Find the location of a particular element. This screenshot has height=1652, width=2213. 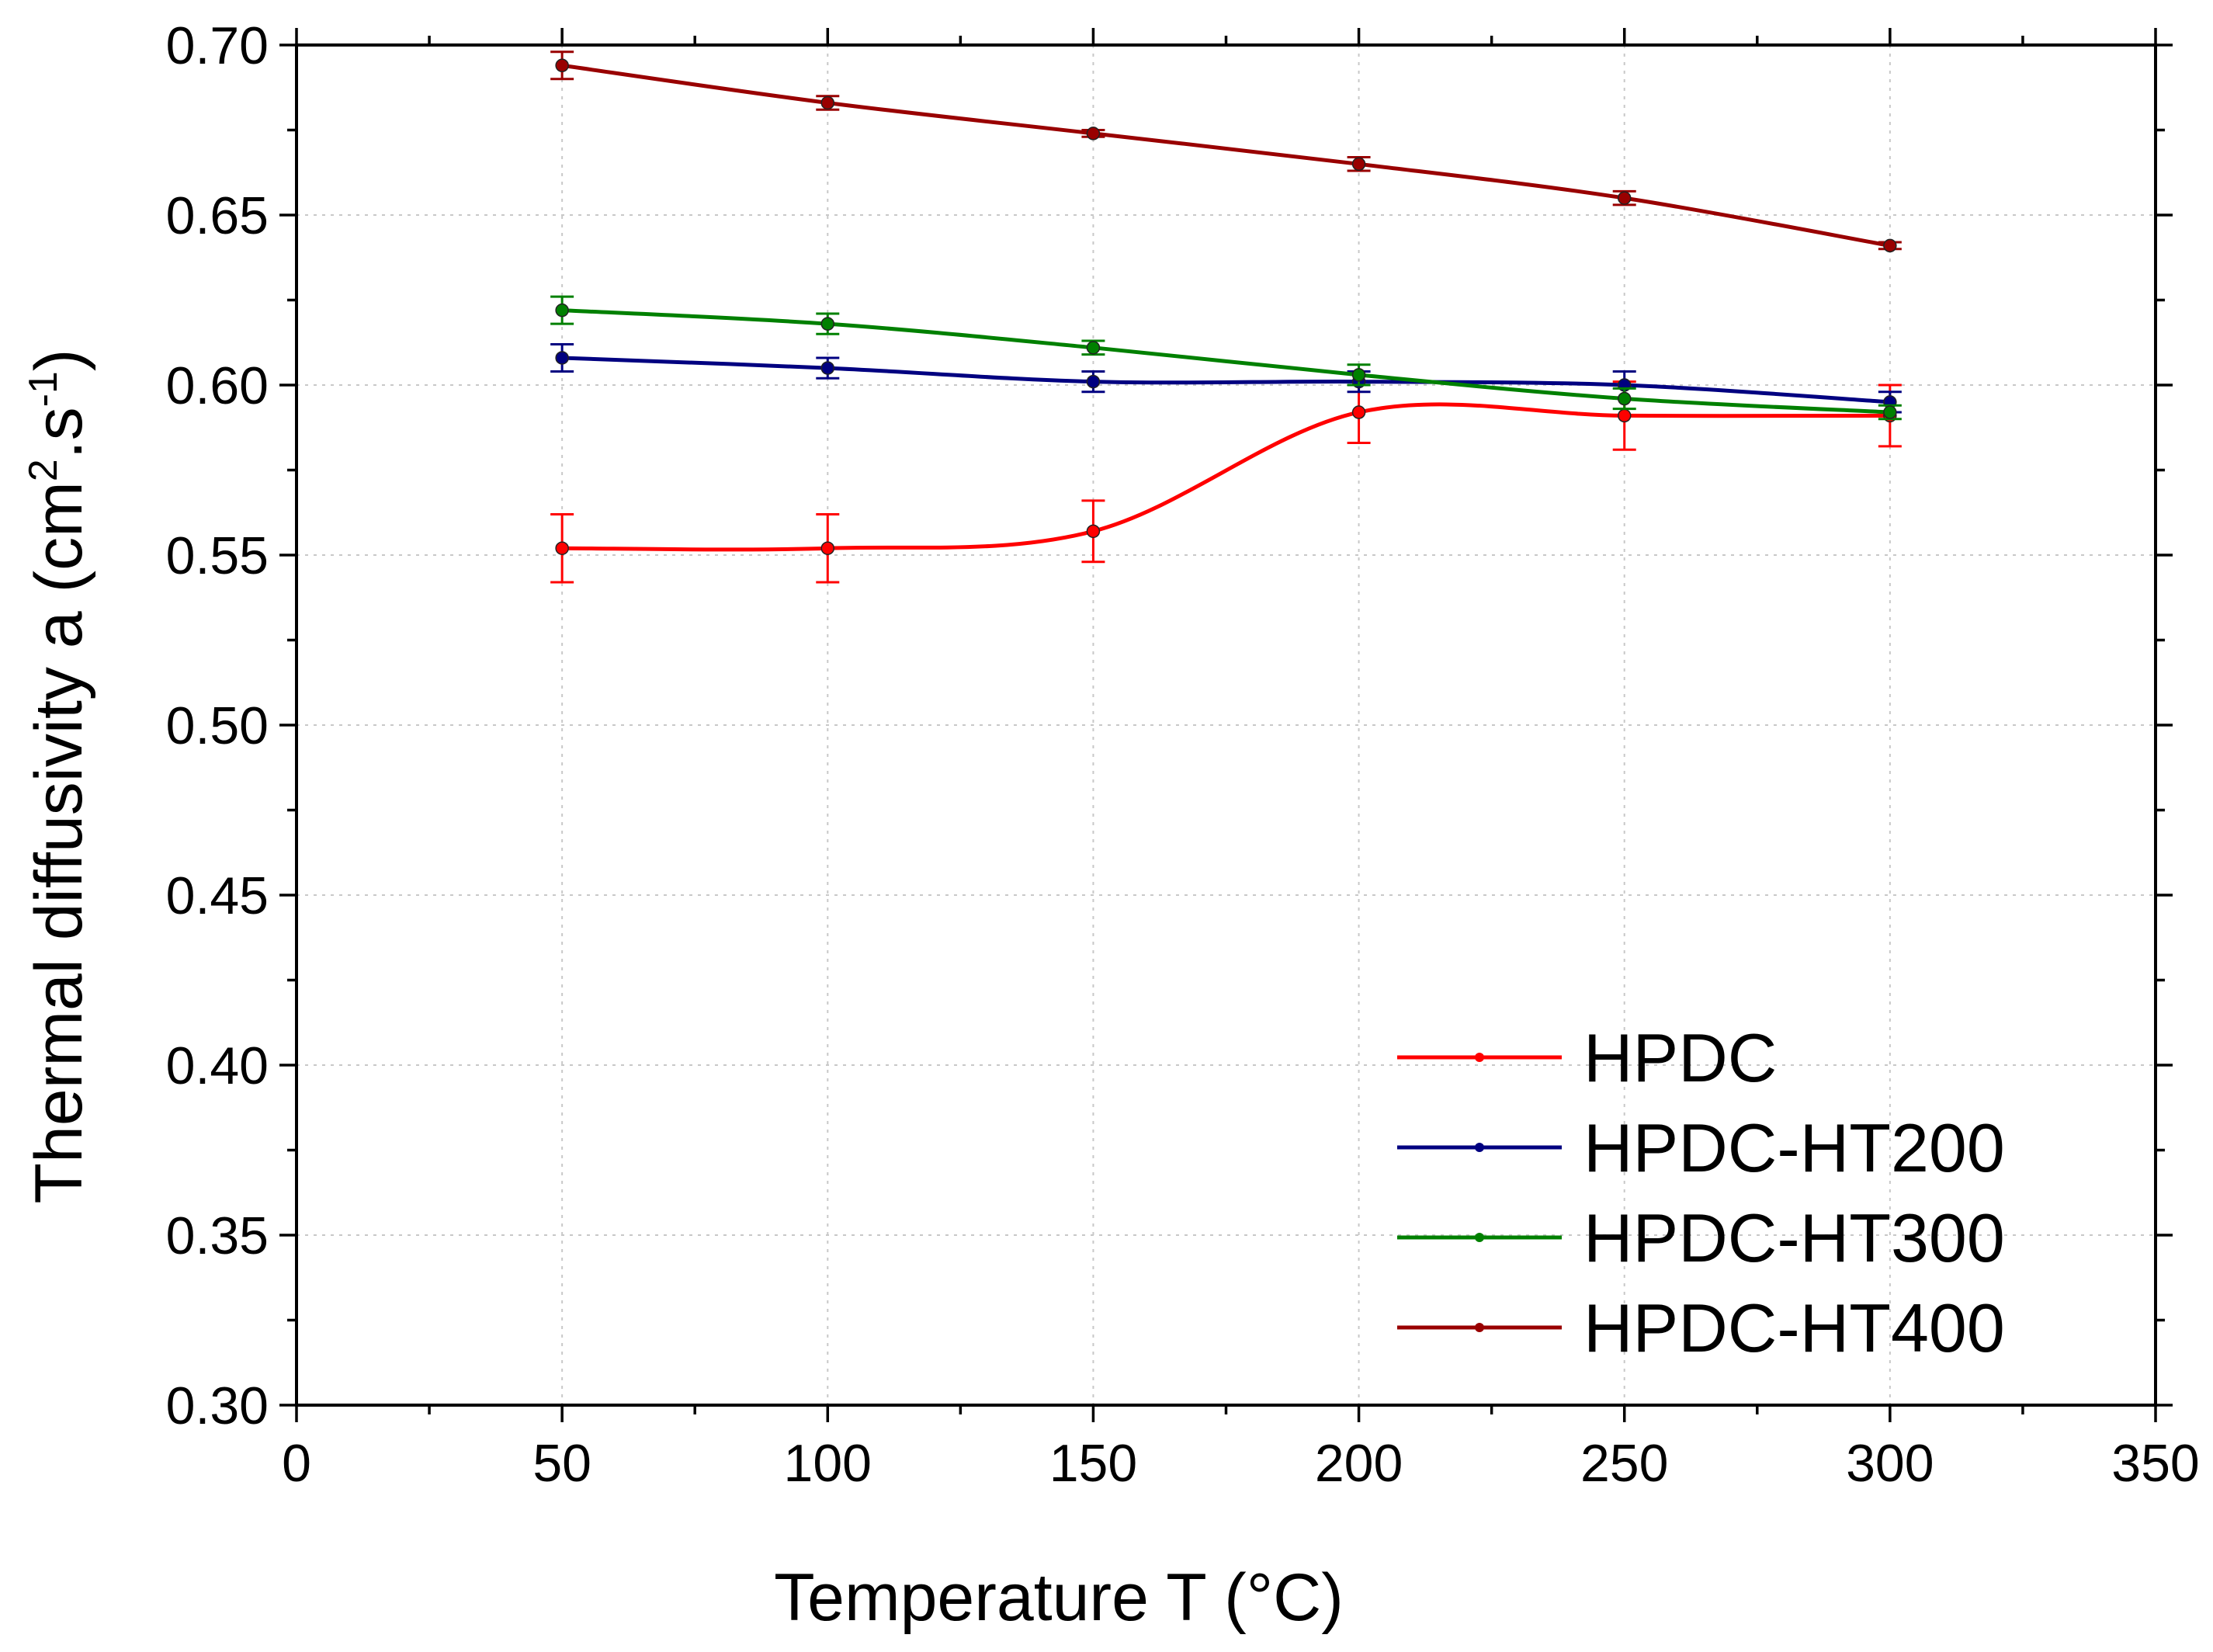

y-axis-title-prefix: Thermal diffusivity a (cm is located at coordinates (59, 842).